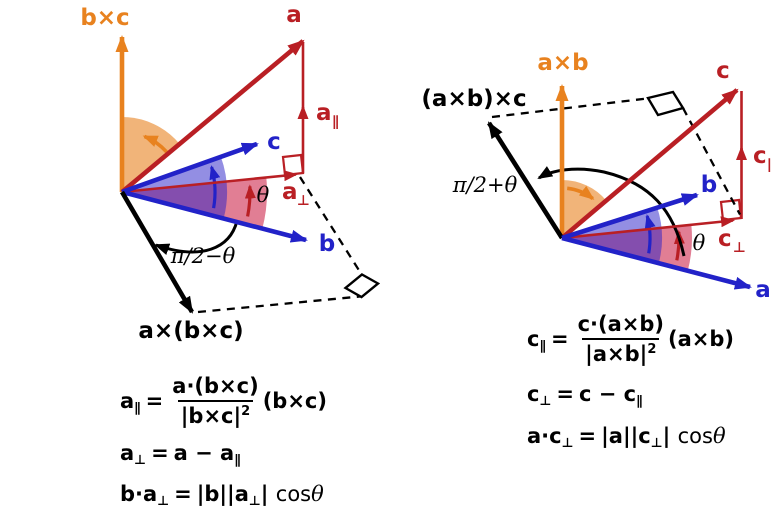 This screenshot has width=771, height=512. Describe the element at coordinates (104, 18) in the screenshot. I see `label-bxc: b×c` at that location.